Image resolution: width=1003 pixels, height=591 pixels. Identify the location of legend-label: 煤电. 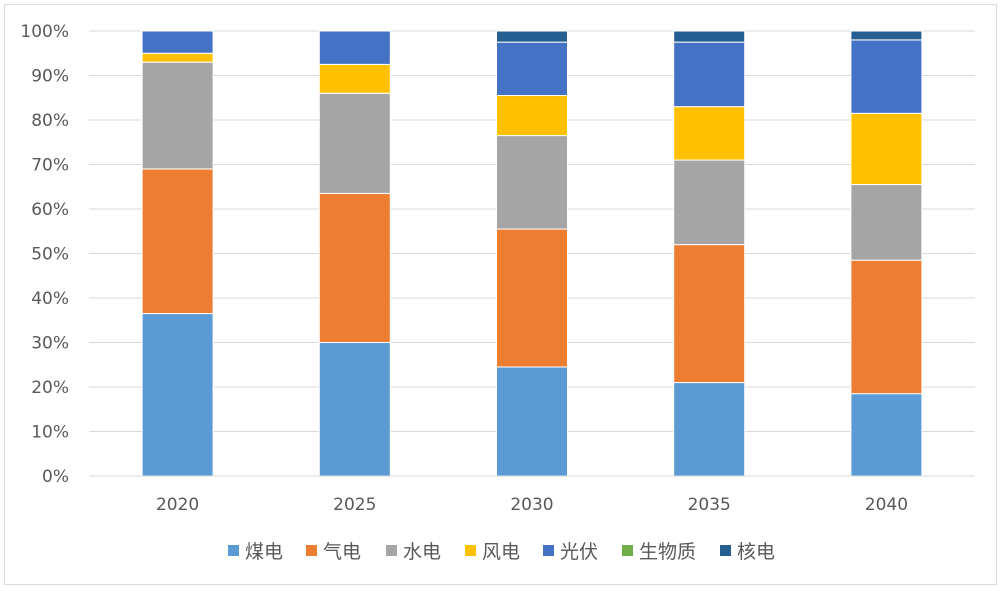
(264, 552).